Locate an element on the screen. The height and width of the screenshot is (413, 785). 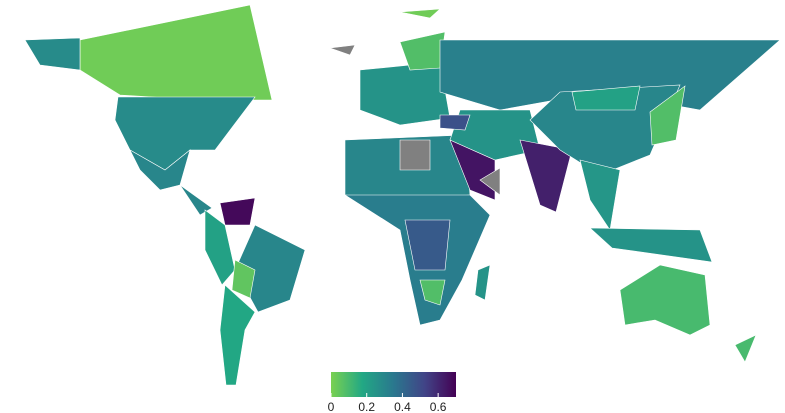
colorbar-gradient is located at coordinates (393, 384).